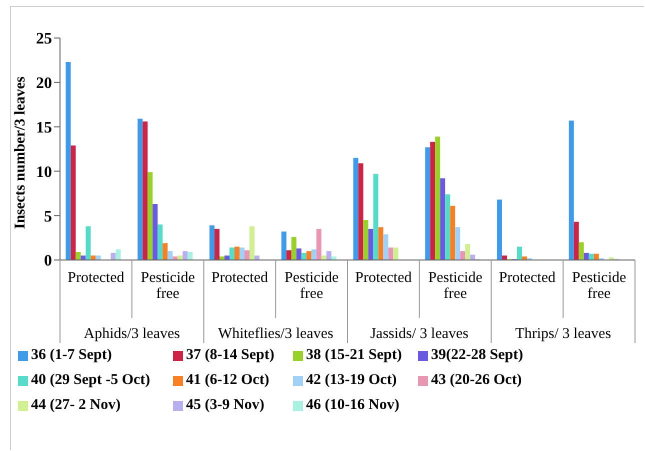 This screenshot has width=645, height=451. I want to click on legend-label: 43 (20-26 Oct), so click(476, 380).